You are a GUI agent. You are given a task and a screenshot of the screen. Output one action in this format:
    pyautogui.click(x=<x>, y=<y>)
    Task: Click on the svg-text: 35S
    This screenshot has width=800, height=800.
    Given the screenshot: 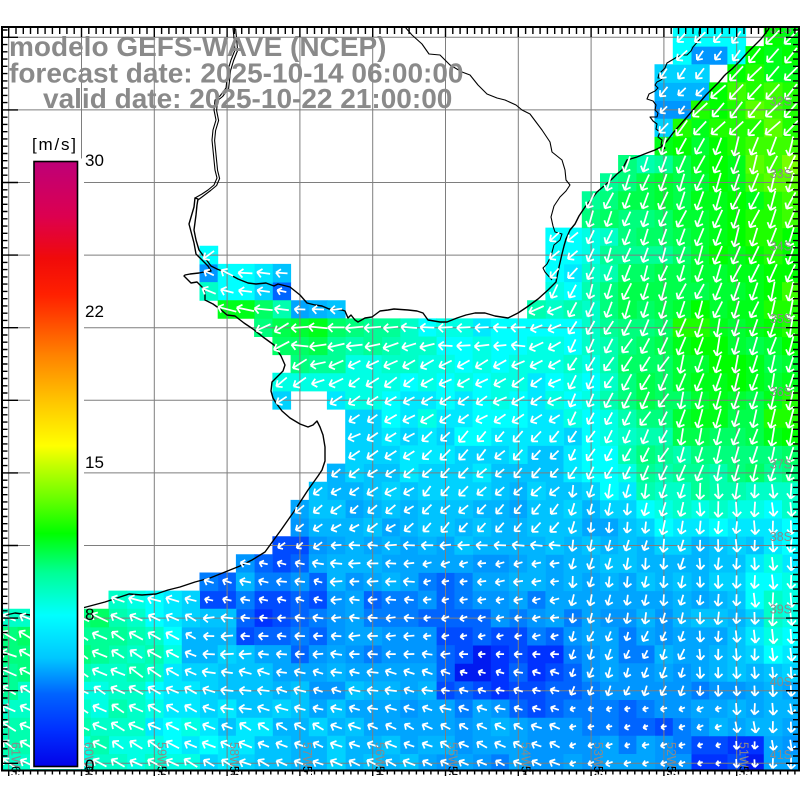 What is the action you would take?
    pyautogui.click(x=781, y=319)
    